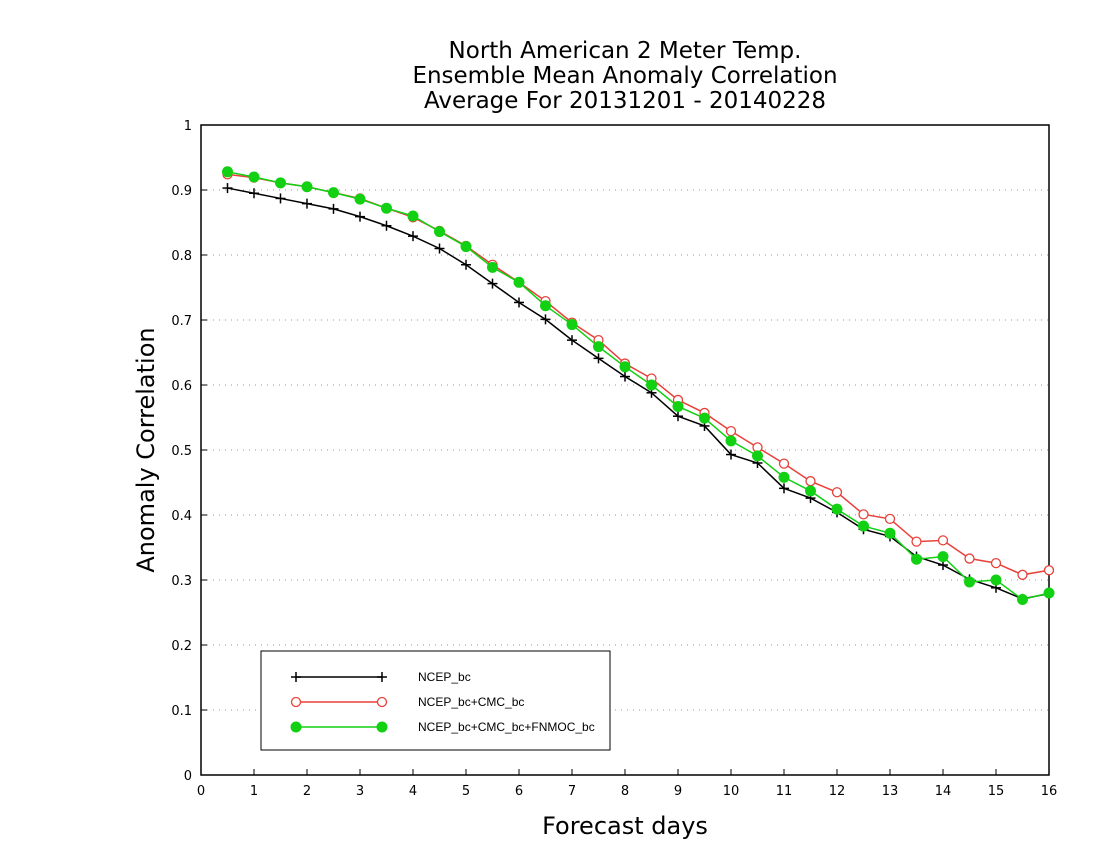 This screenshot has height=850, width=1100. Describe the element at coordinates (181, 711) in the screenshot. I see `y-tick-label: 0.1` at that location.